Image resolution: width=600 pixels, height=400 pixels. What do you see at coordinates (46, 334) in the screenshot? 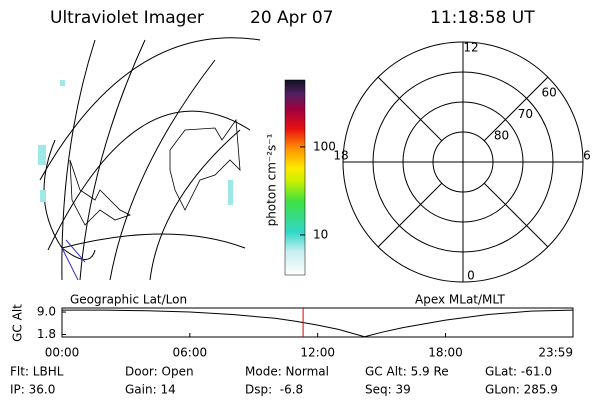
I see `y-tick-label: 1.8` at bounding box center [46, 334].